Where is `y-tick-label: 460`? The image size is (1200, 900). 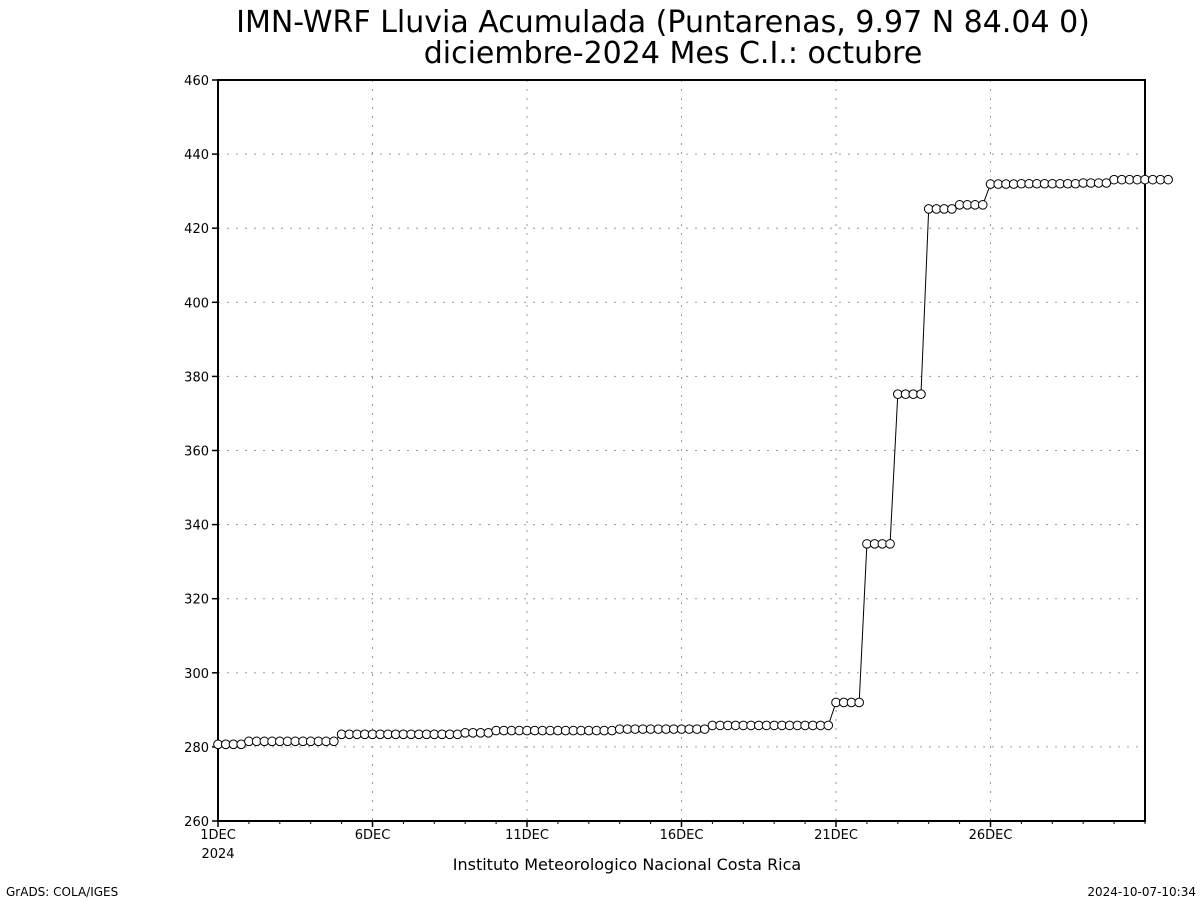 y-tick-label: 460 is located at coordinates (196, 81).